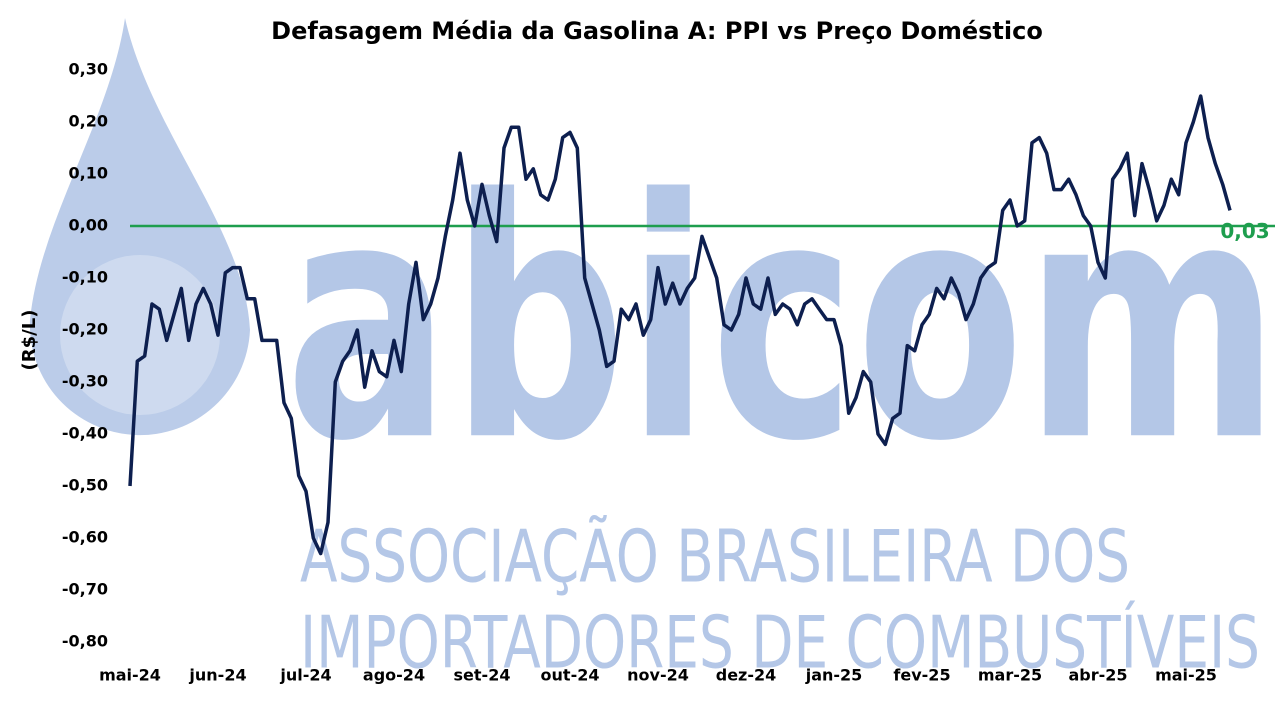 The width and height of the screenshot is (1280, 705). Describe the element at coordinates (29, 340) in the screenshot. I see `y-axis-label: (R$/L)` at that location.